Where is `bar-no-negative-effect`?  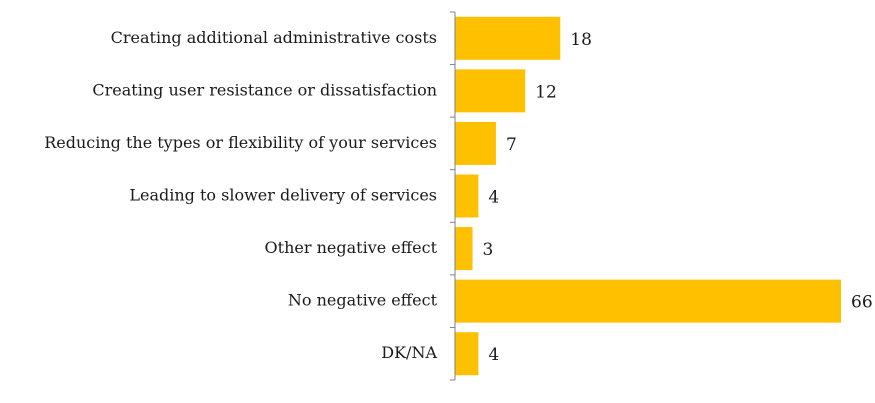 bar-no-negative-effect is located at coordinates (648, 301).